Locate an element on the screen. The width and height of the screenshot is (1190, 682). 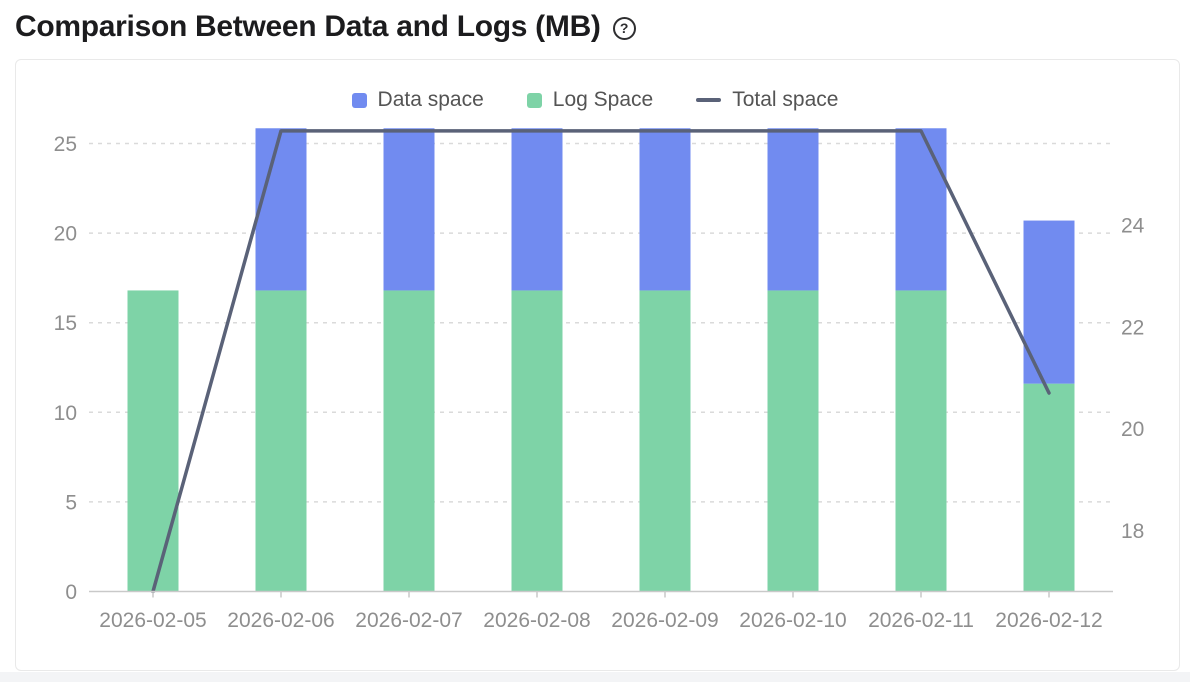
x-axis-label: 2026-02-05 is located at coordinates (152, 620).